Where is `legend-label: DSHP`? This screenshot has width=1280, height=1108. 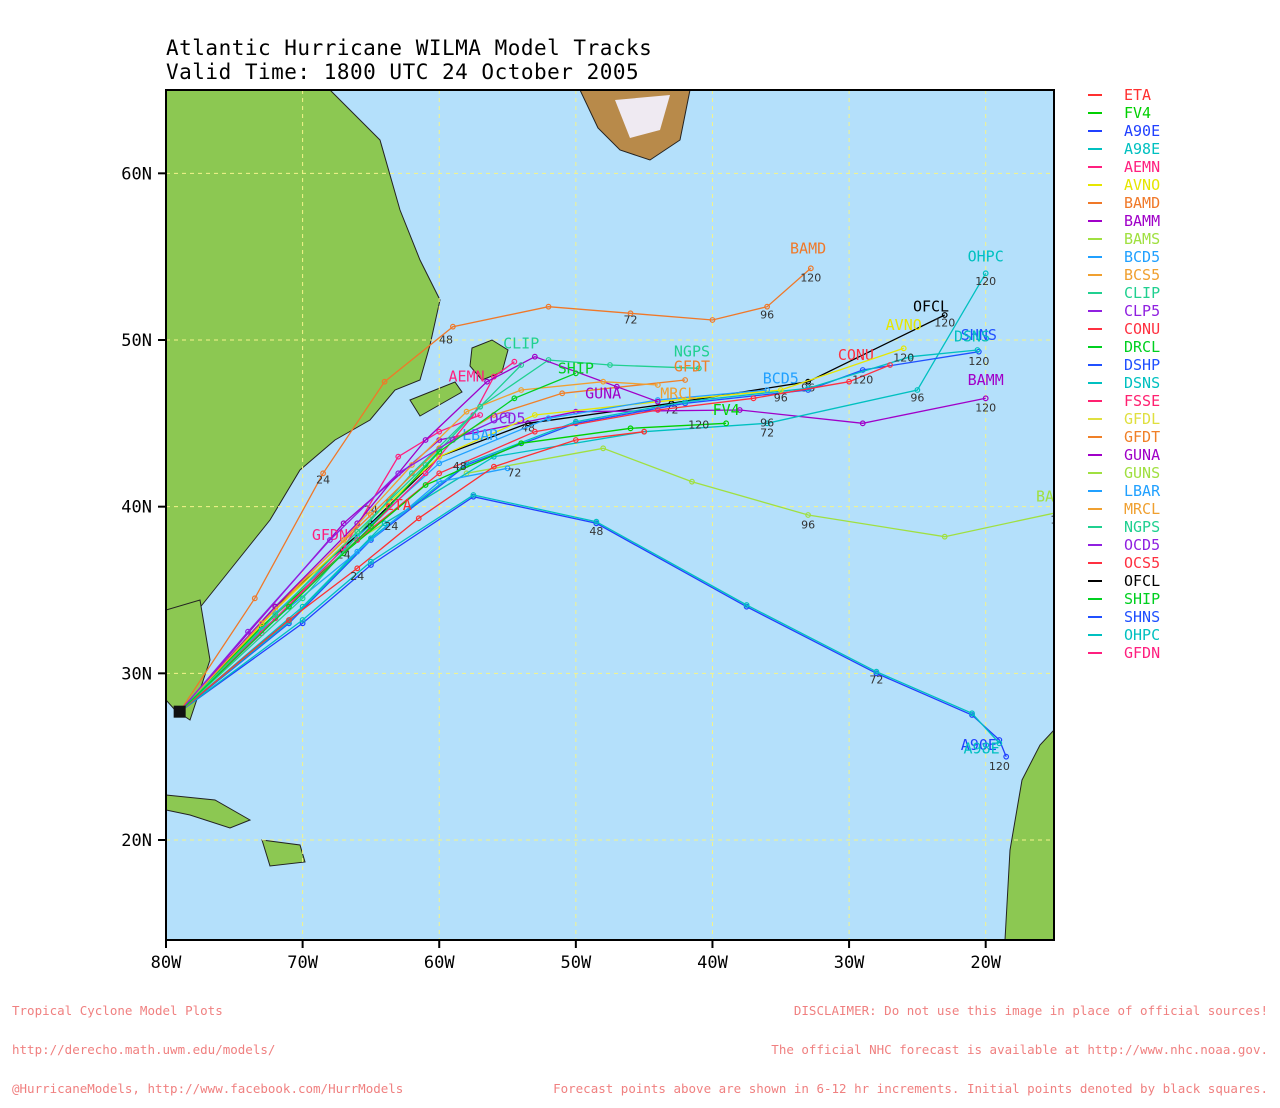
legend-label: DSHP is located at coordinates (1142, 365).